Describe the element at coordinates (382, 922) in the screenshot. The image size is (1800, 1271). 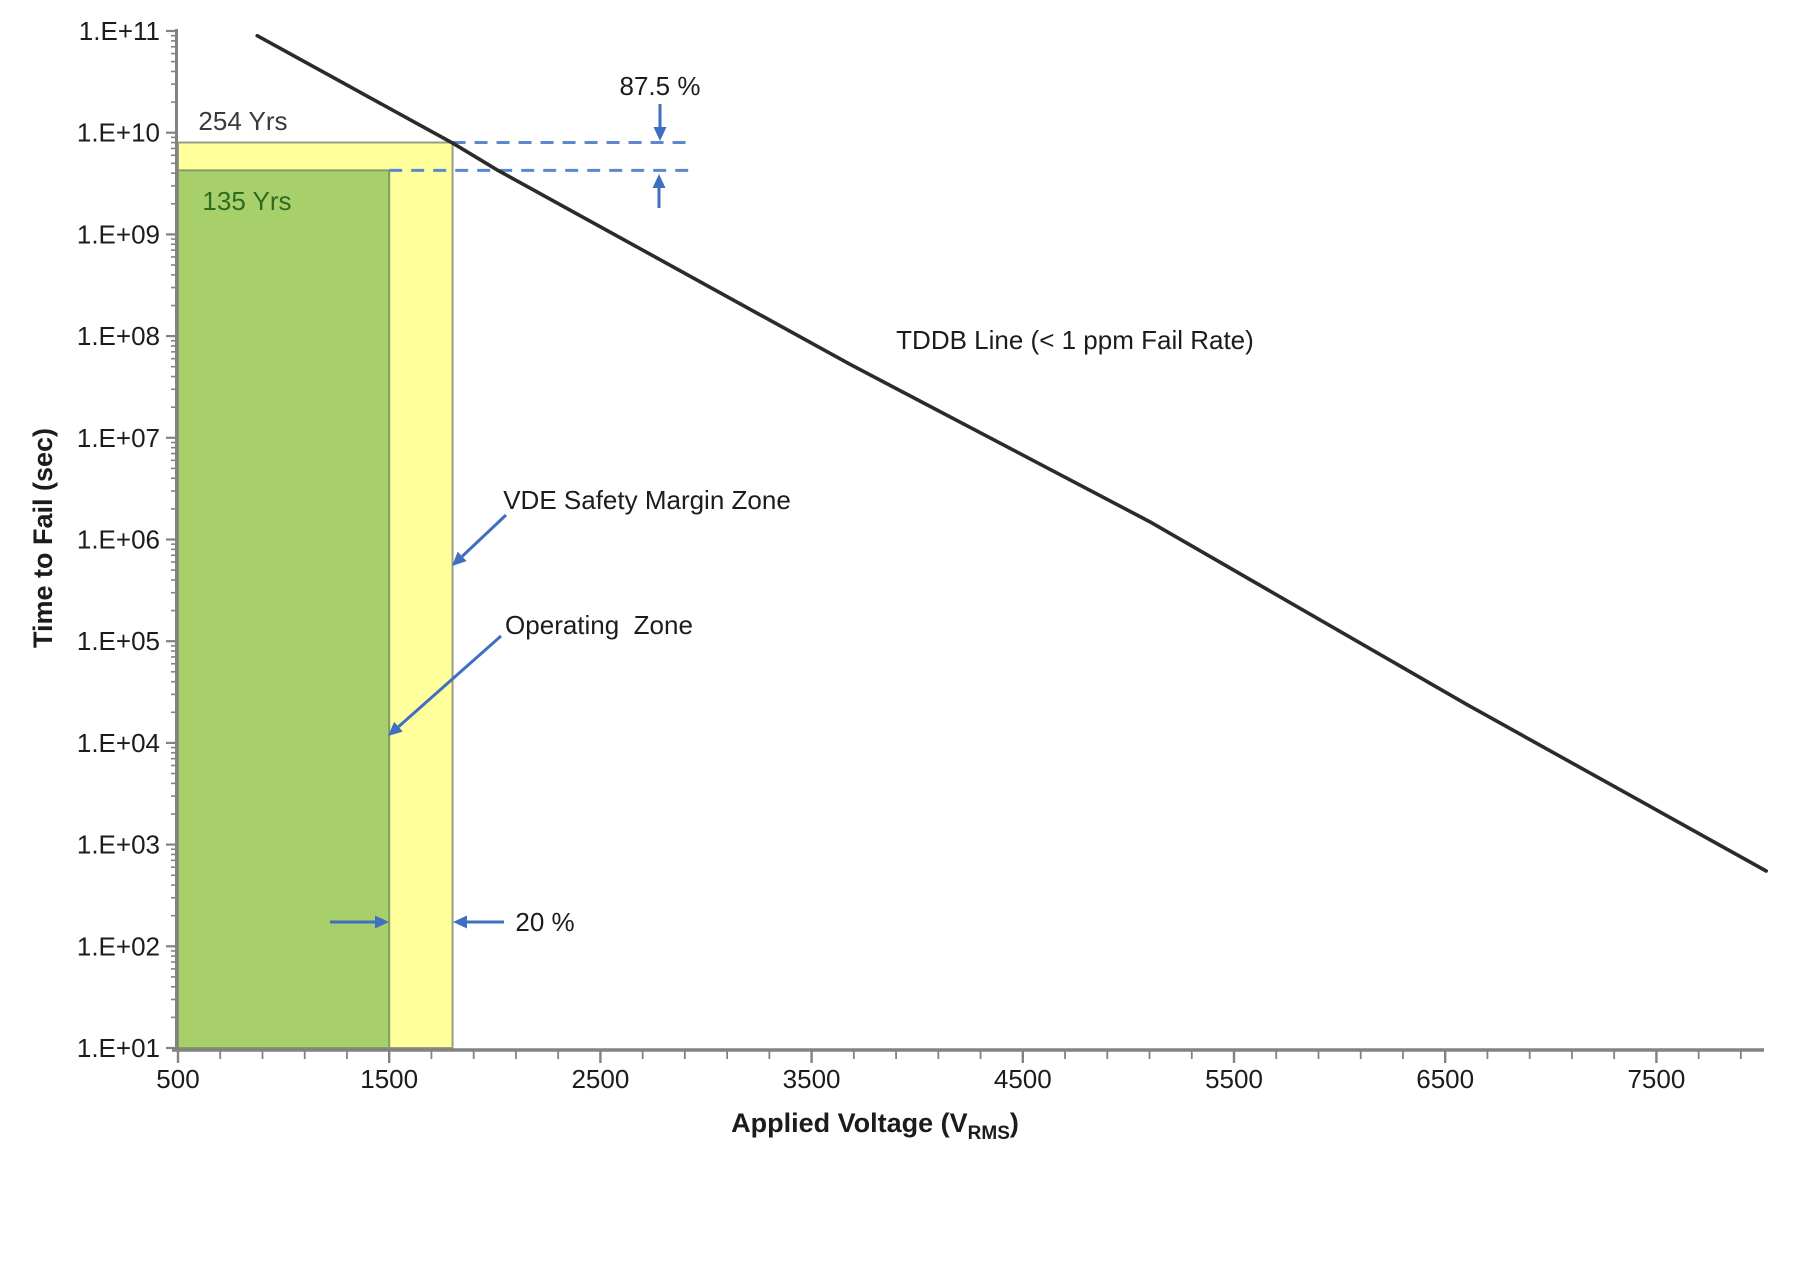
I see `arrow-20pct-right-head` at that location.